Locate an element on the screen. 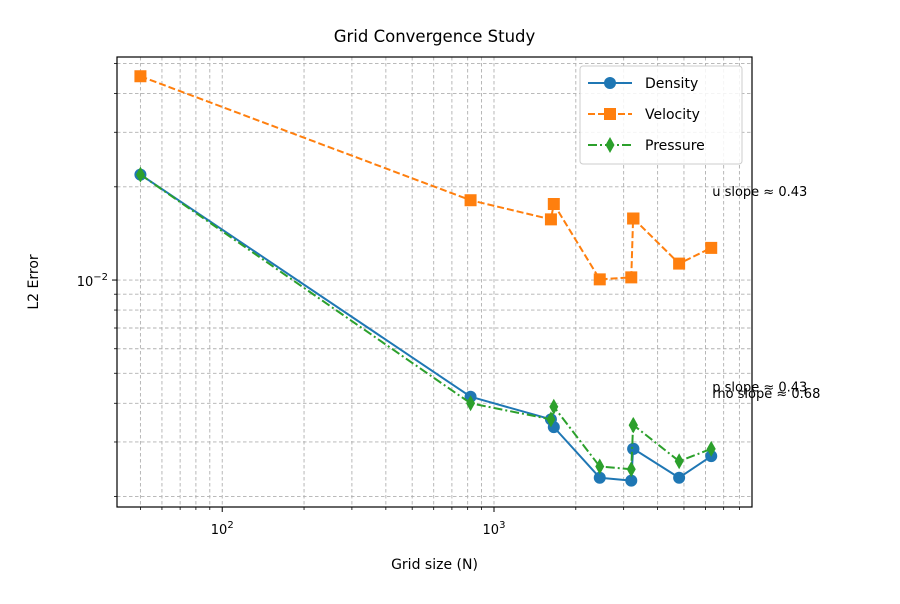 The image size is (900, 604). legend-marker-density is located at coordinates (610, 83).